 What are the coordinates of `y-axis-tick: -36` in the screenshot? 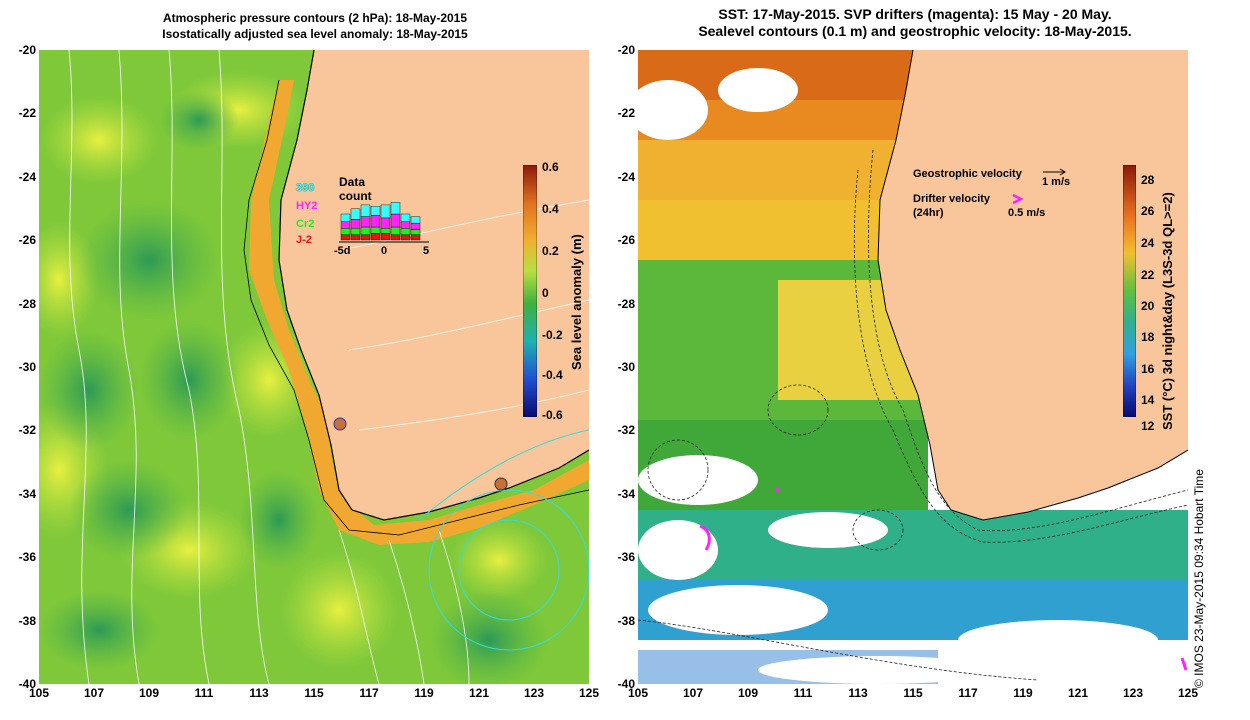 It's located at (27, 557).